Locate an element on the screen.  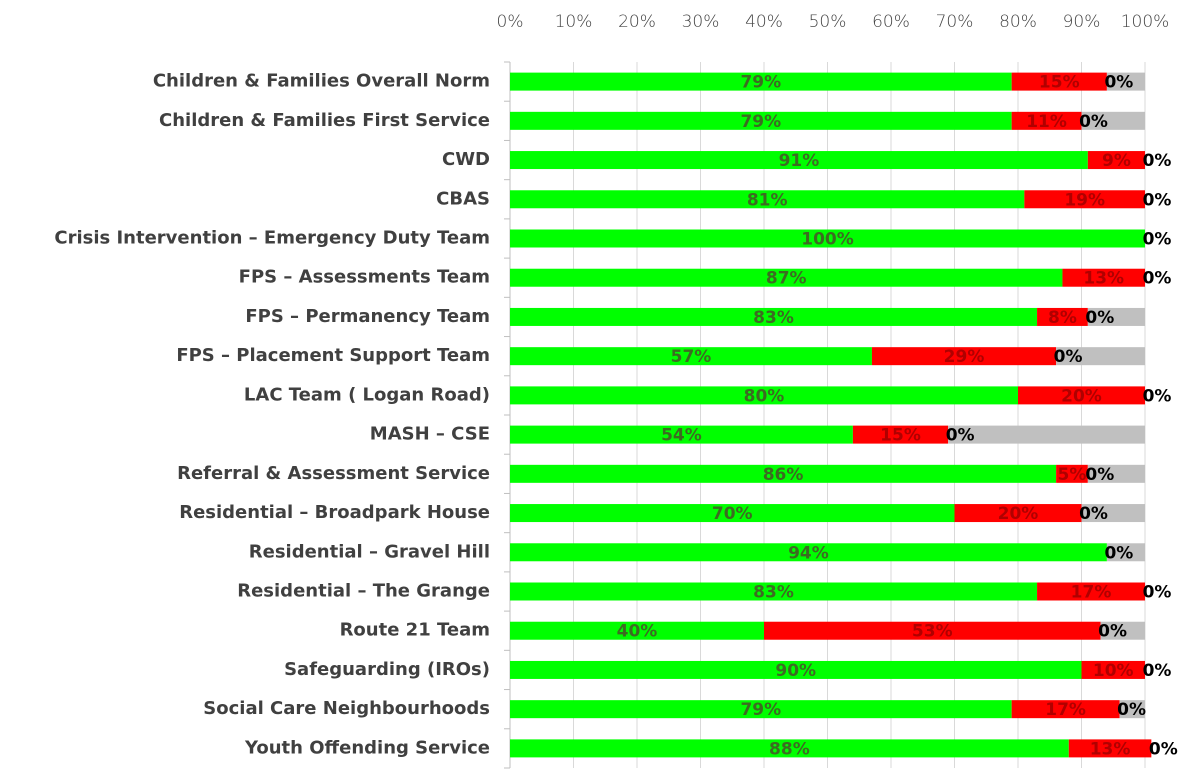
x-tick-label: 100% is located at coordinates (1145, 22).